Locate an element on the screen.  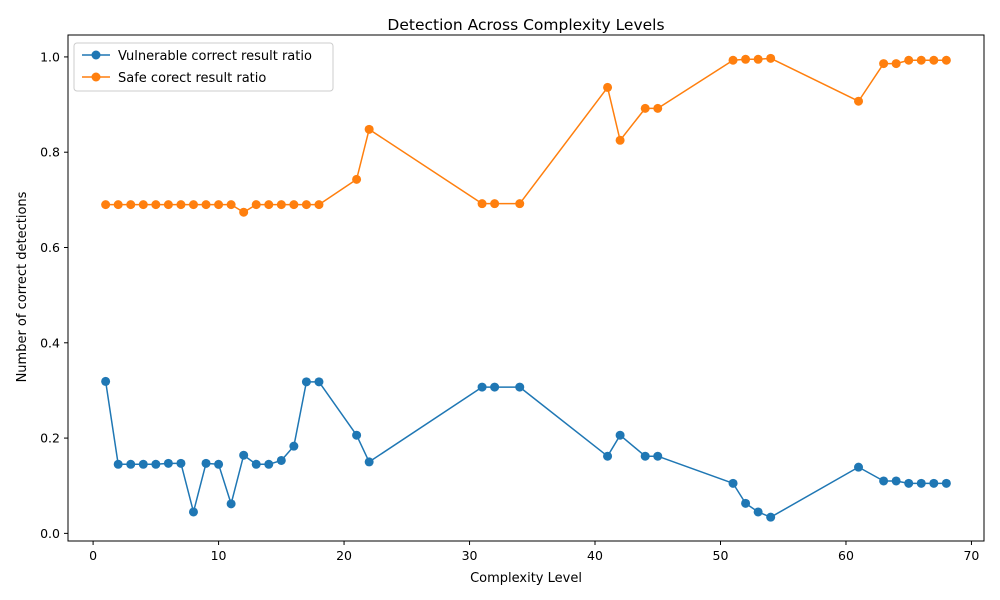
y-tick-label: 0.4 is located at coordinates (50, 342).